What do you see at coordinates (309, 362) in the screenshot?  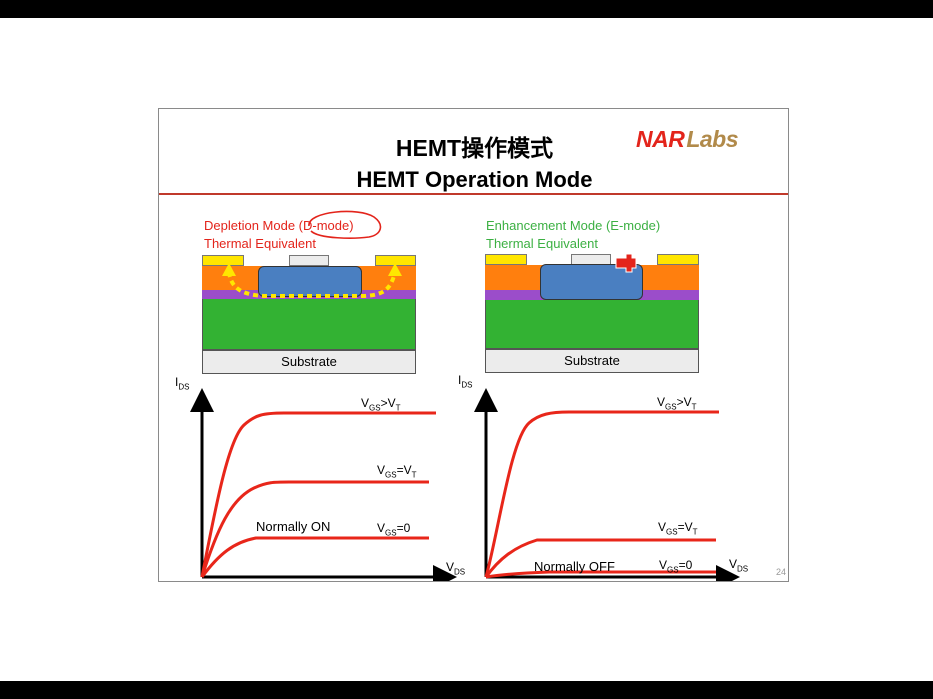 I see `d-mode-substrate: Substrate` at bounding box center [309, 362].